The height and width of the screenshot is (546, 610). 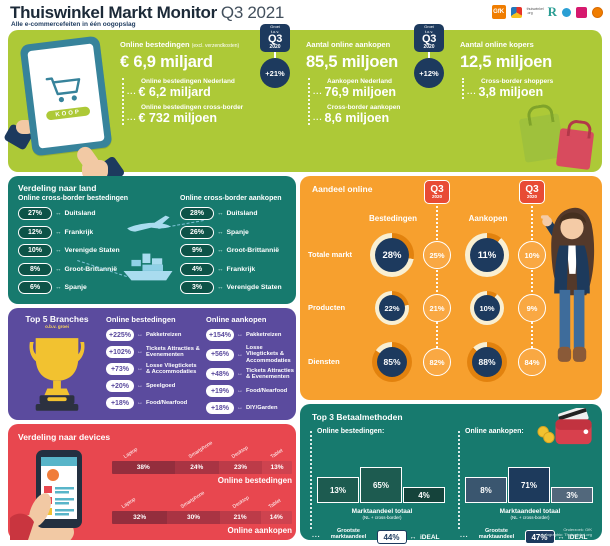 What do you see at coordinates (240, 517) in the screenshot?
I see `bar-segment: 21%` at bounding box center [240, 517].